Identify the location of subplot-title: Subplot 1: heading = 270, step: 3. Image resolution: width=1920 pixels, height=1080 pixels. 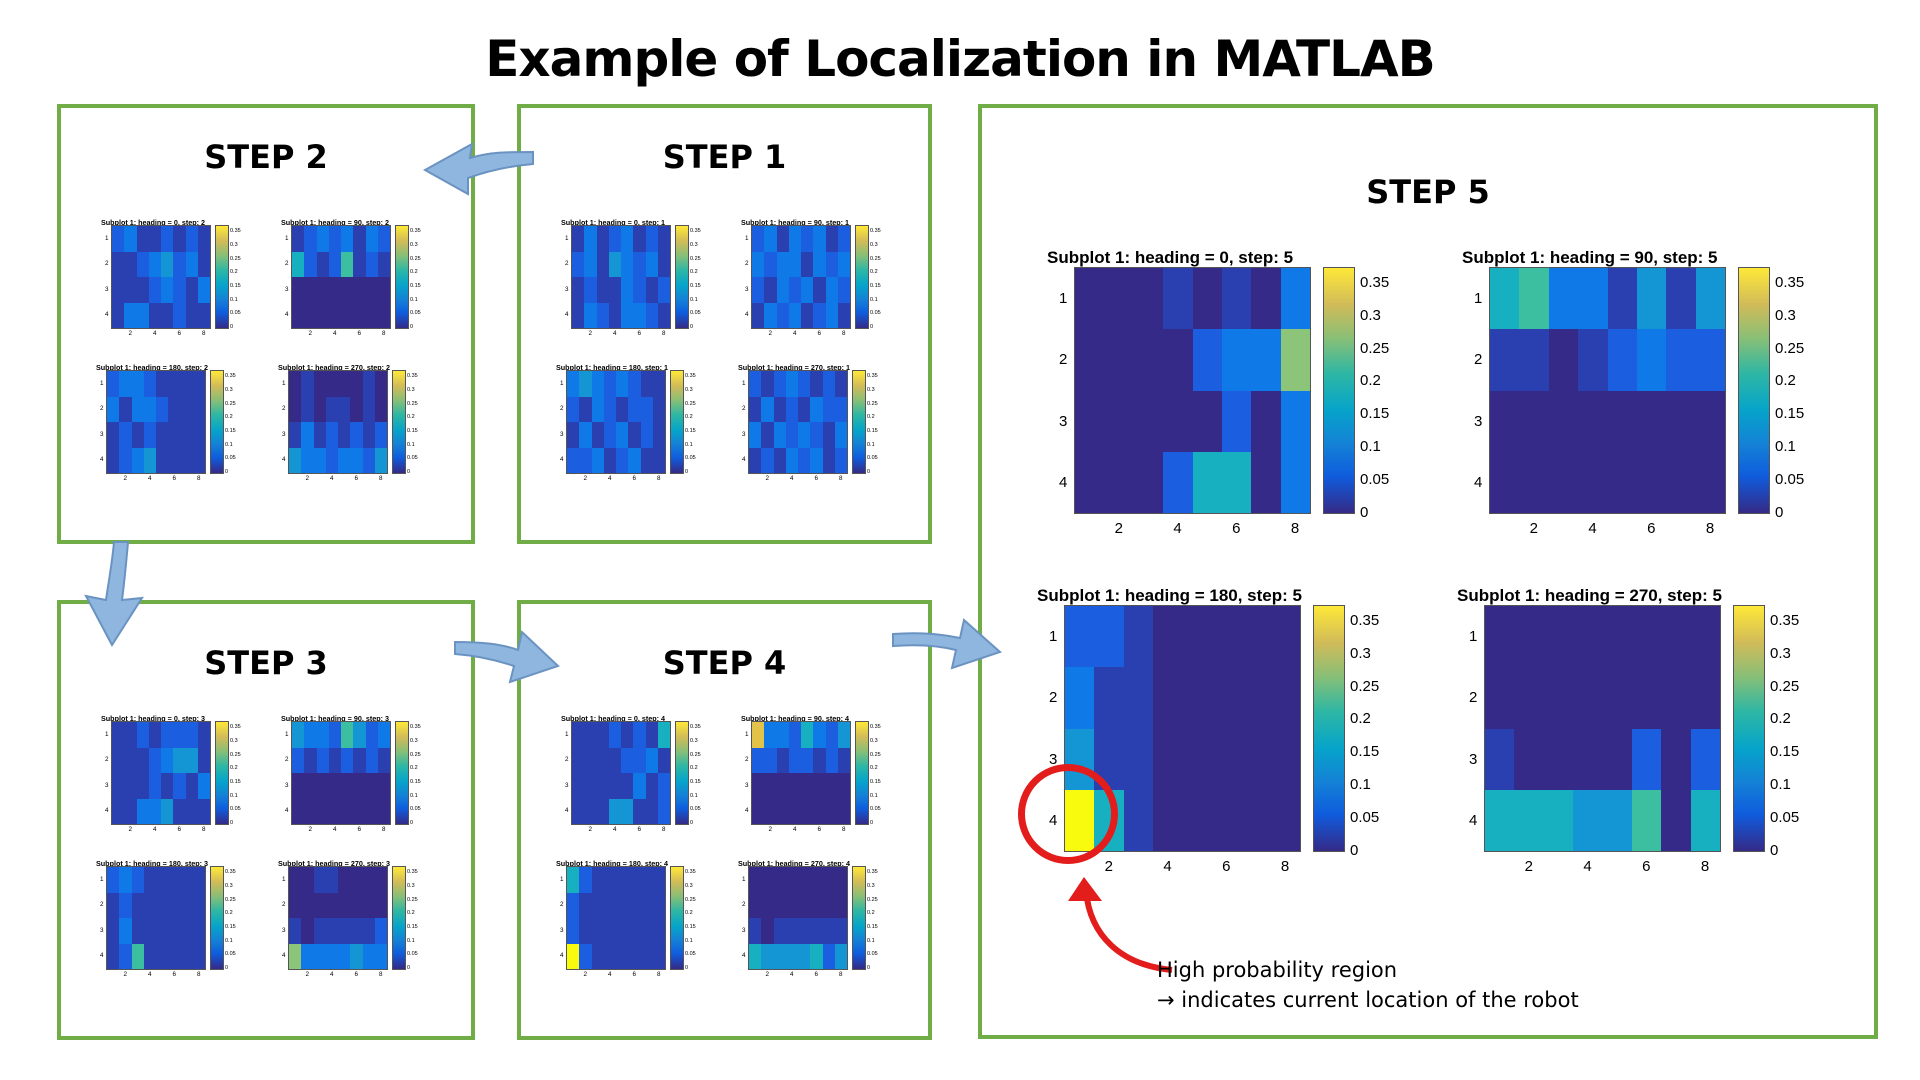
(334, 863).